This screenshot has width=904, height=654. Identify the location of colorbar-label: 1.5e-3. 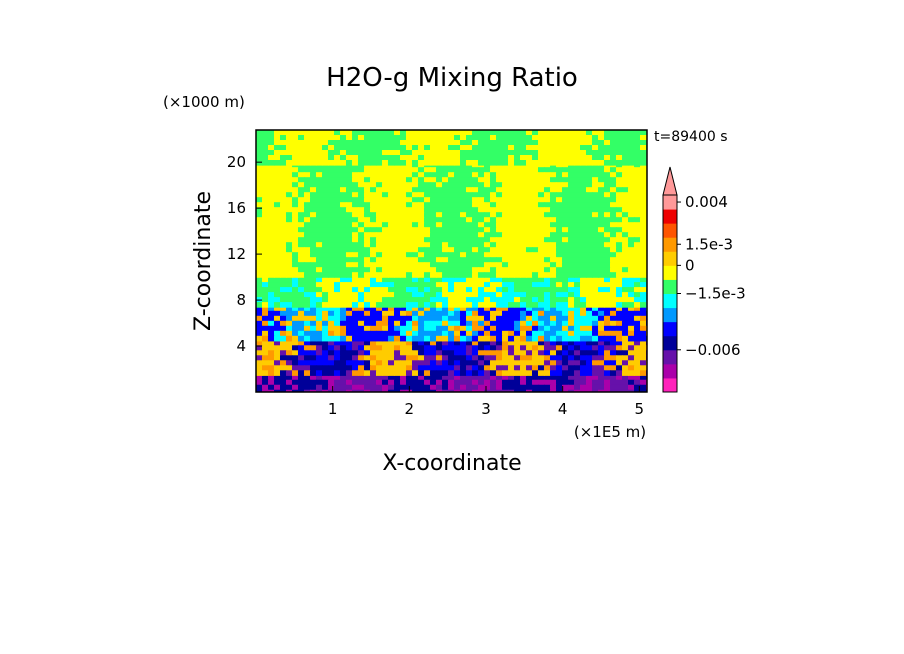
(709, 244).